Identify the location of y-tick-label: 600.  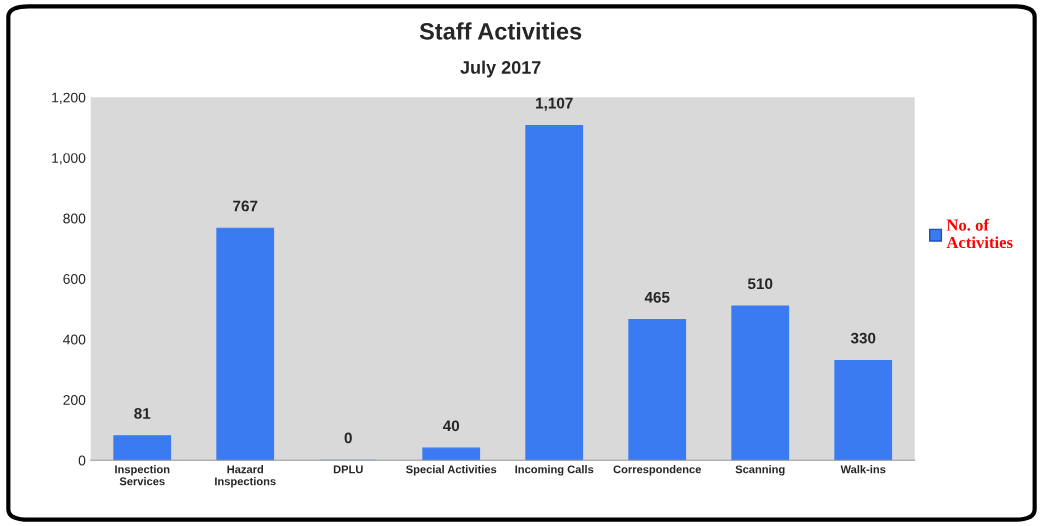
(74, 279).